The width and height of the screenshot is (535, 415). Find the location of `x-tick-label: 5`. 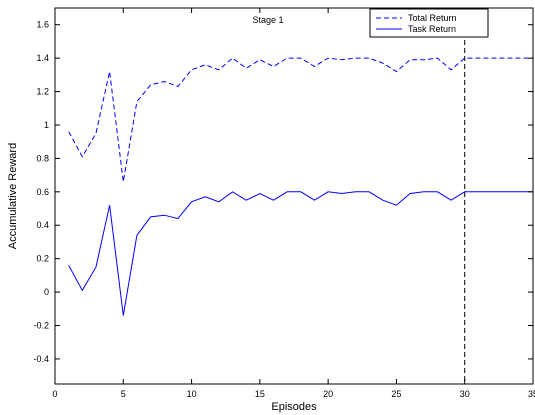

x-tick-label: 5 is located at coordinates (123, 394).